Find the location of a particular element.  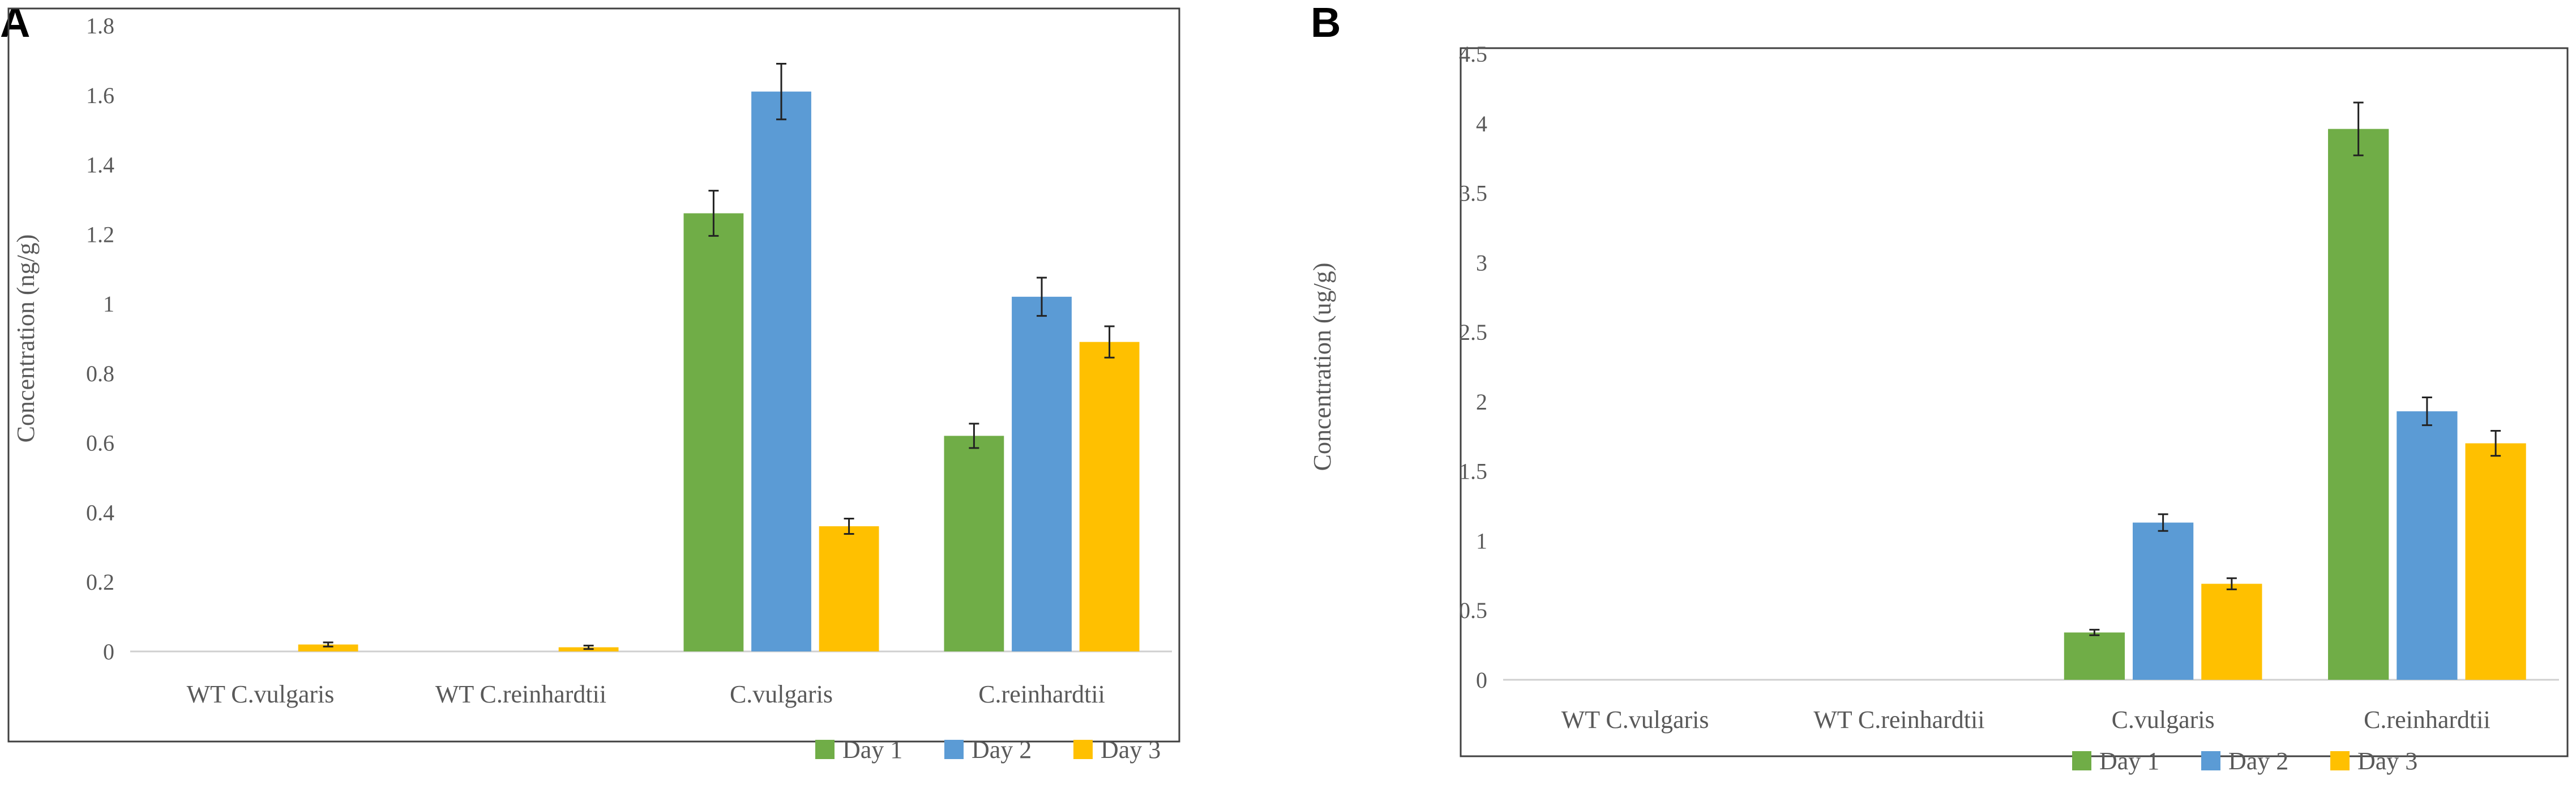

y-tick-label: 4.5 is located at coordinates (1473, 54).